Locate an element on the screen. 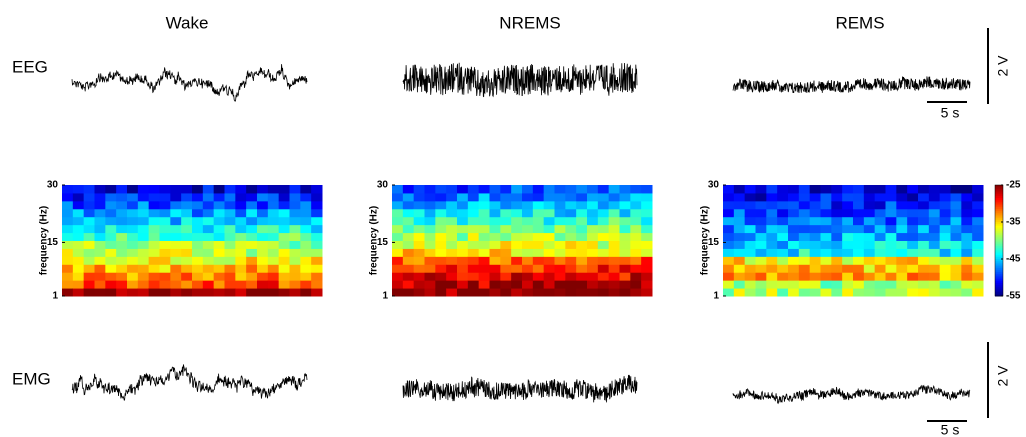 This screenshot has width=1026, height=437. scale-label: 5 s is located at coordinates (950, 429).